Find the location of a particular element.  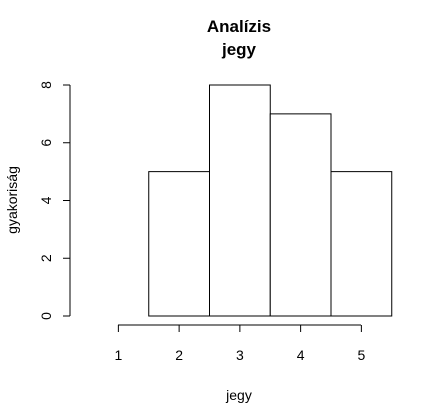

y-tick-label: 4 is located at coordinates (46, 200).